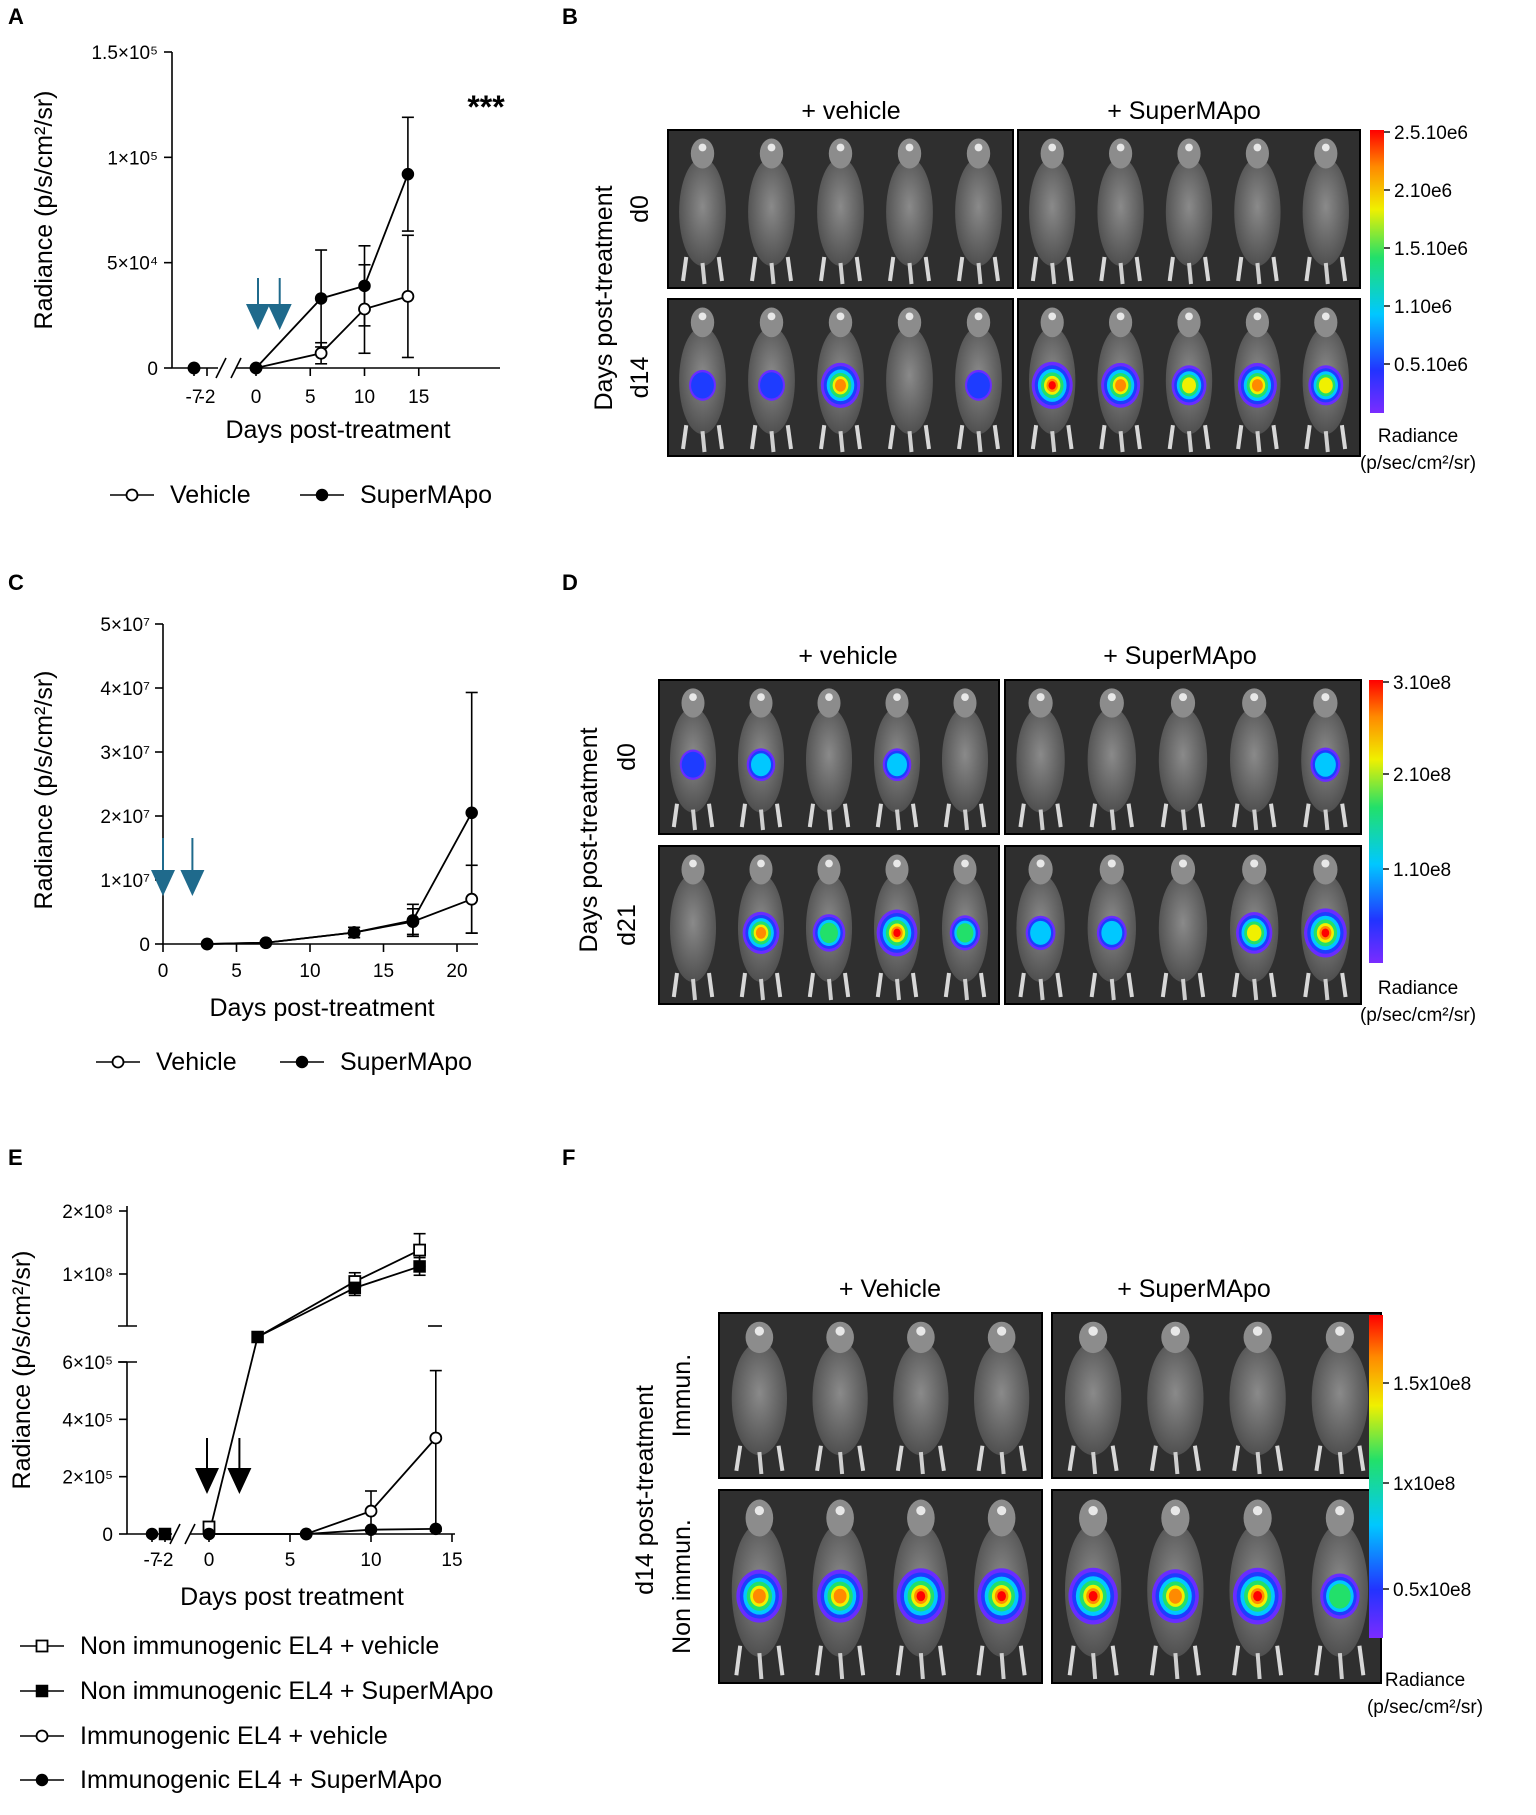 The image size is (1536, 1815). I want to click on c-ytick-label: 2×10⁷, so click(125, 817).